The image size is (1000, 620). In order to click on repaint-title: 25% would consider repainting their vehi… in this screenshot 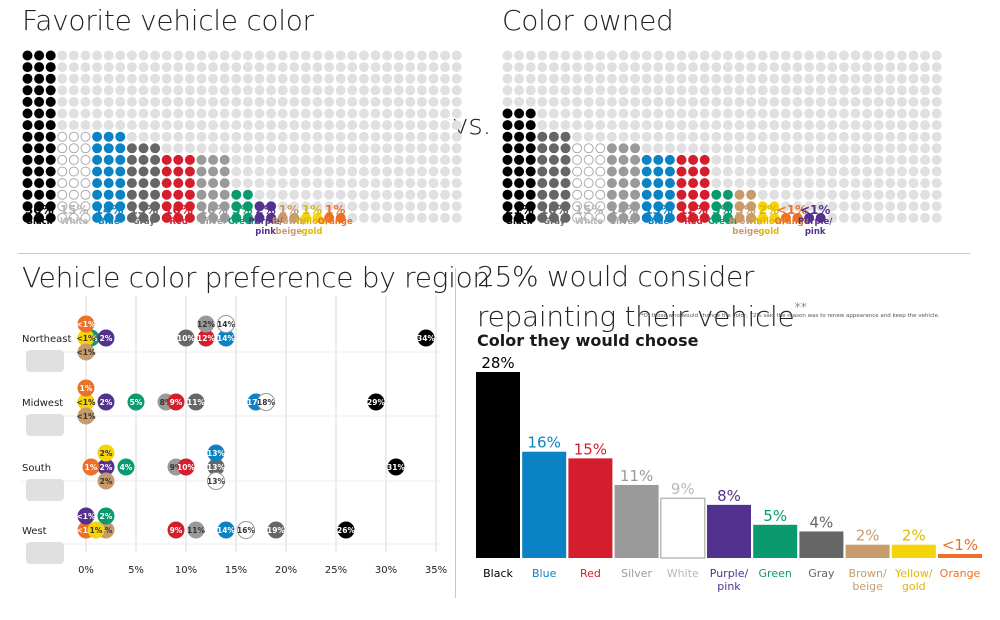, I will do `click(642, 296)`.